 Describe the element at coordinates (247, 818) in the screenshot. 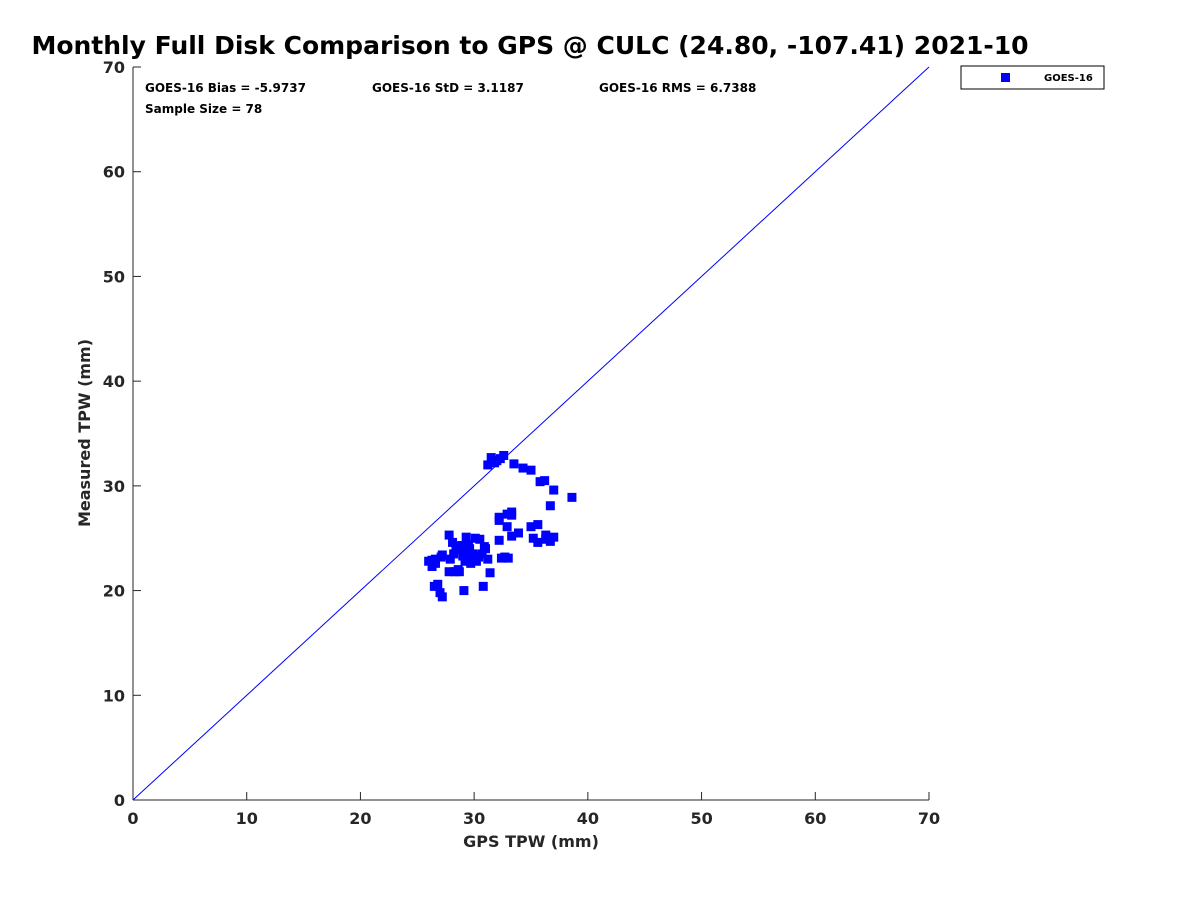

I see `x-tick-label: 10` at that location.